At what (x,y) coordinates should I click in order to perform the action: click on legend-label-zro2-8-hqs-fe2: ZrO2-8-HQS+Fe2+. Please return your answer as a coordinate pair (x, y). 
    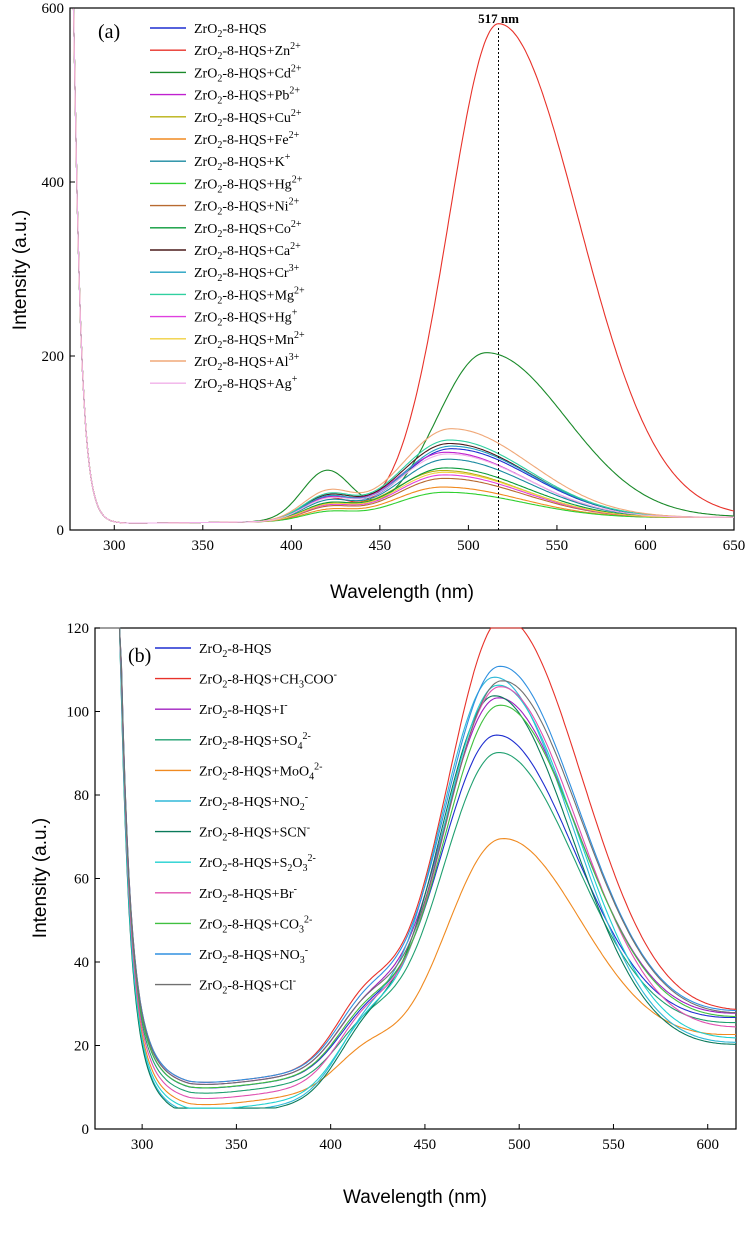
    Looking at the image, I should click on (247, 140).